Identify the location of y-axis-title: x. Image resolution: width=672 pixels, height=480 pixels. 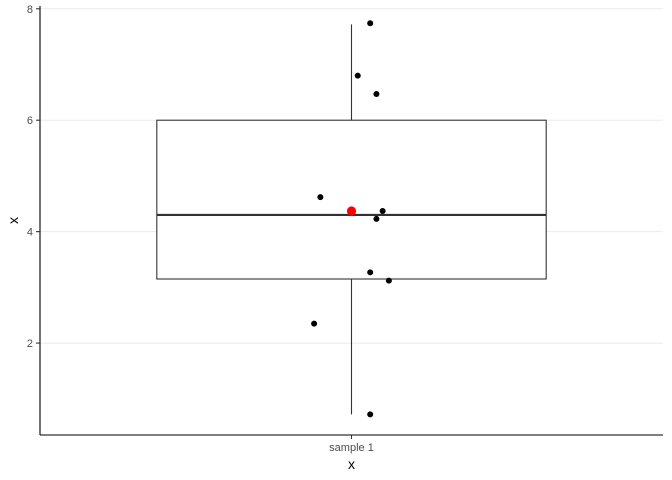
(13, 220).